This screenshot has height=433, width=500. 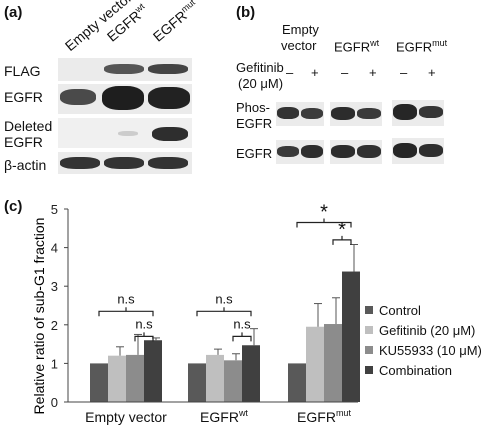 What do you see at coordinates (299, 45) in the screenshot?
I see `panel-b-col-vector: vector` at bounding box center [299, 45].